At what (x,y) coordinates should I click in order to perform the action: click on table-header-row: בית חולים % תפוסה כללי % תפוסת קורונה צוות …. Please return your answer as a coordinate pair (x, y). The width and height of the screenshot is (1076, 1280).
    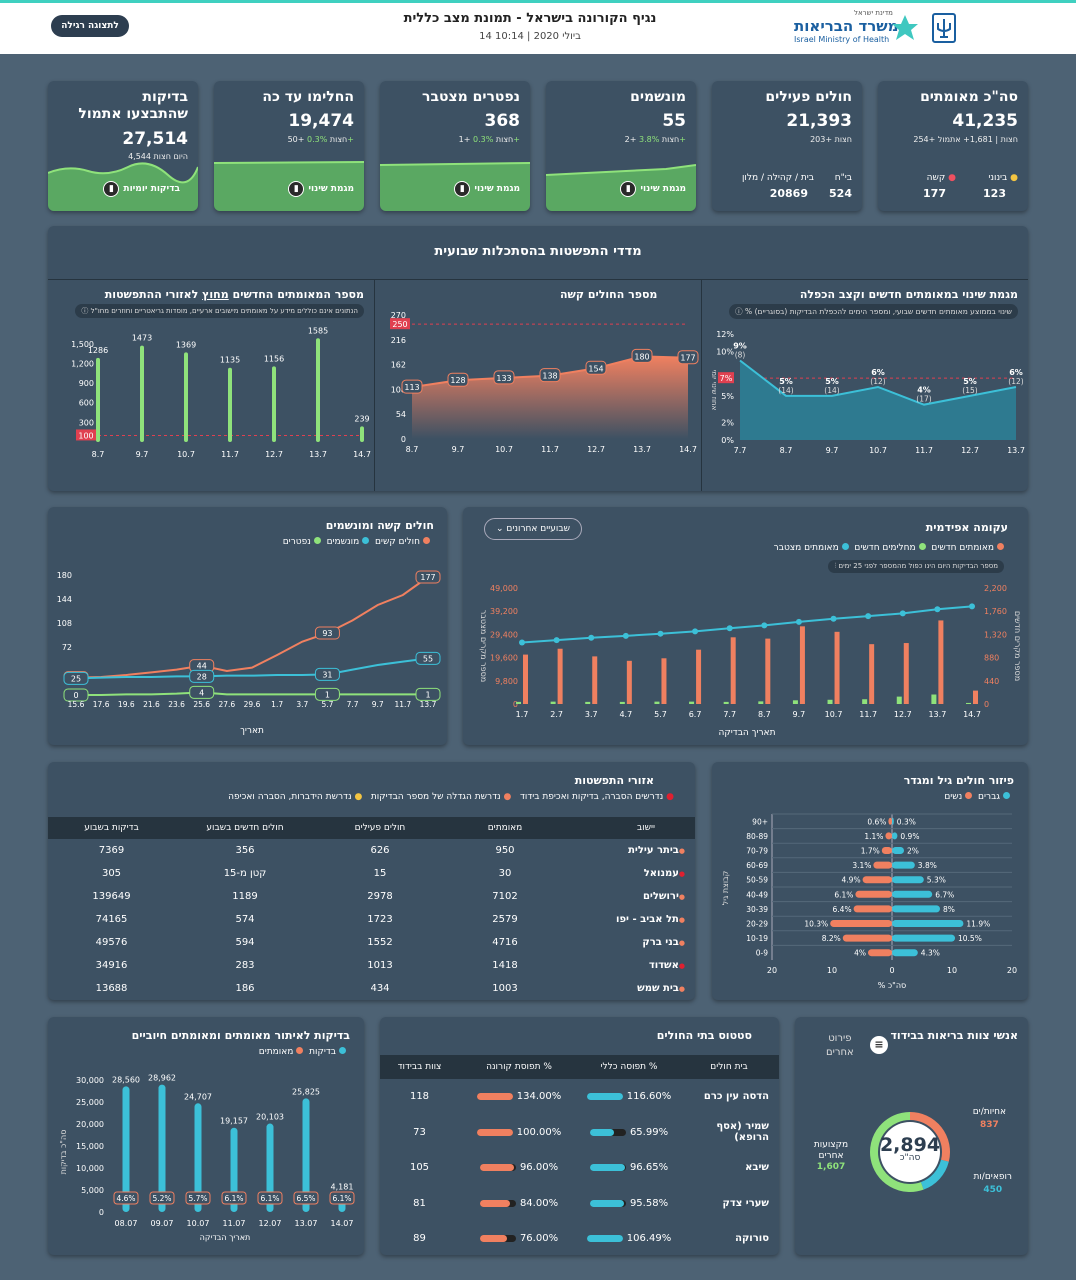
    Looking at the image, I should click on (579, 1067).